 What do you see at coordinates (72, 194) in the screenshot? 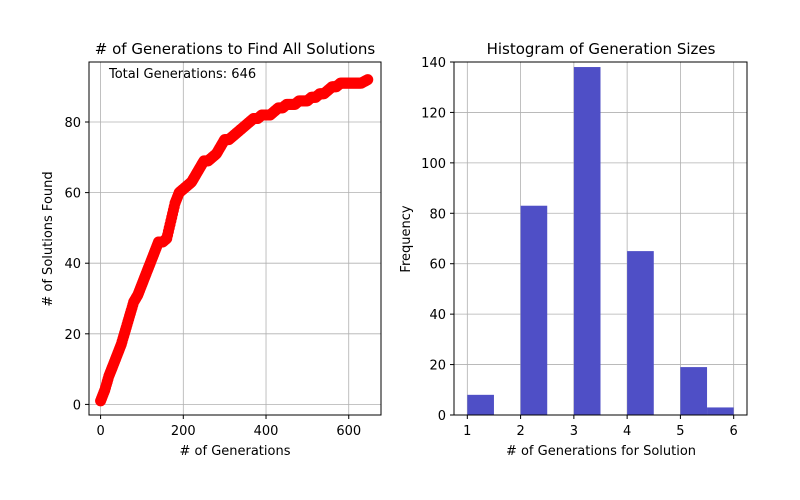
I see `scatter-y-tick-label: 60` at bounding box center [72, 194].